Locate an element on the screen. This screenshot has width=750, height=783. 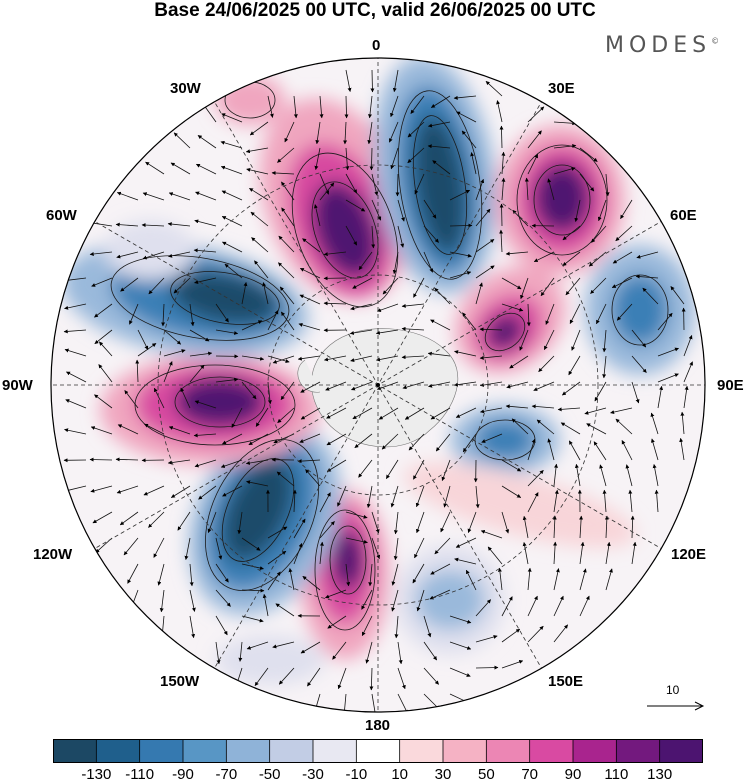
lon-label-30e: 30E is located at coordinates (561, 88).